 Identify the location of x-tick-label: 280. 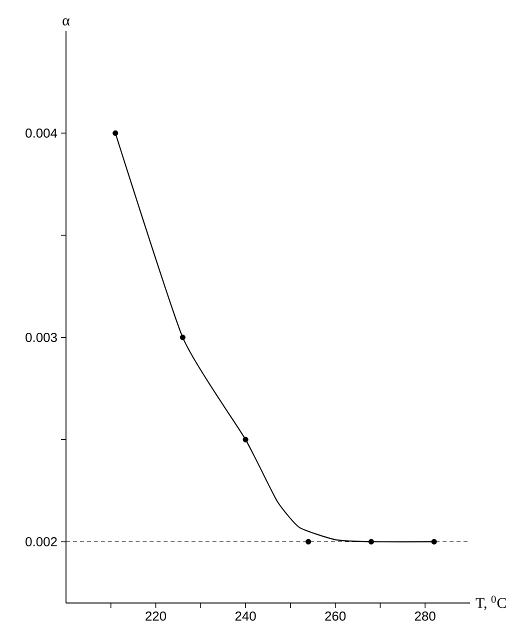
(425, 616).